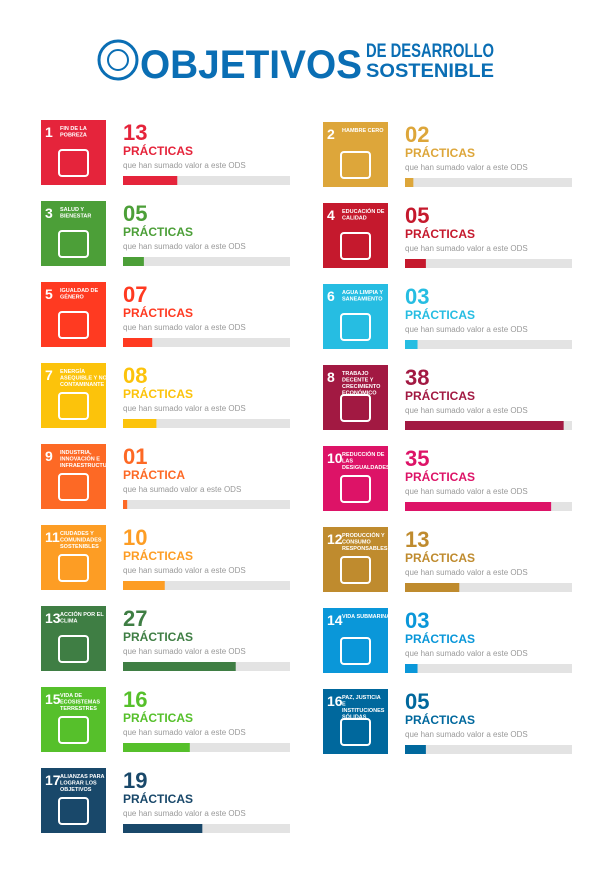  What do you see at coordinates (49, 294) in the screenshot?
I see `sdg-number: 5` at bounding box center [49, 294].